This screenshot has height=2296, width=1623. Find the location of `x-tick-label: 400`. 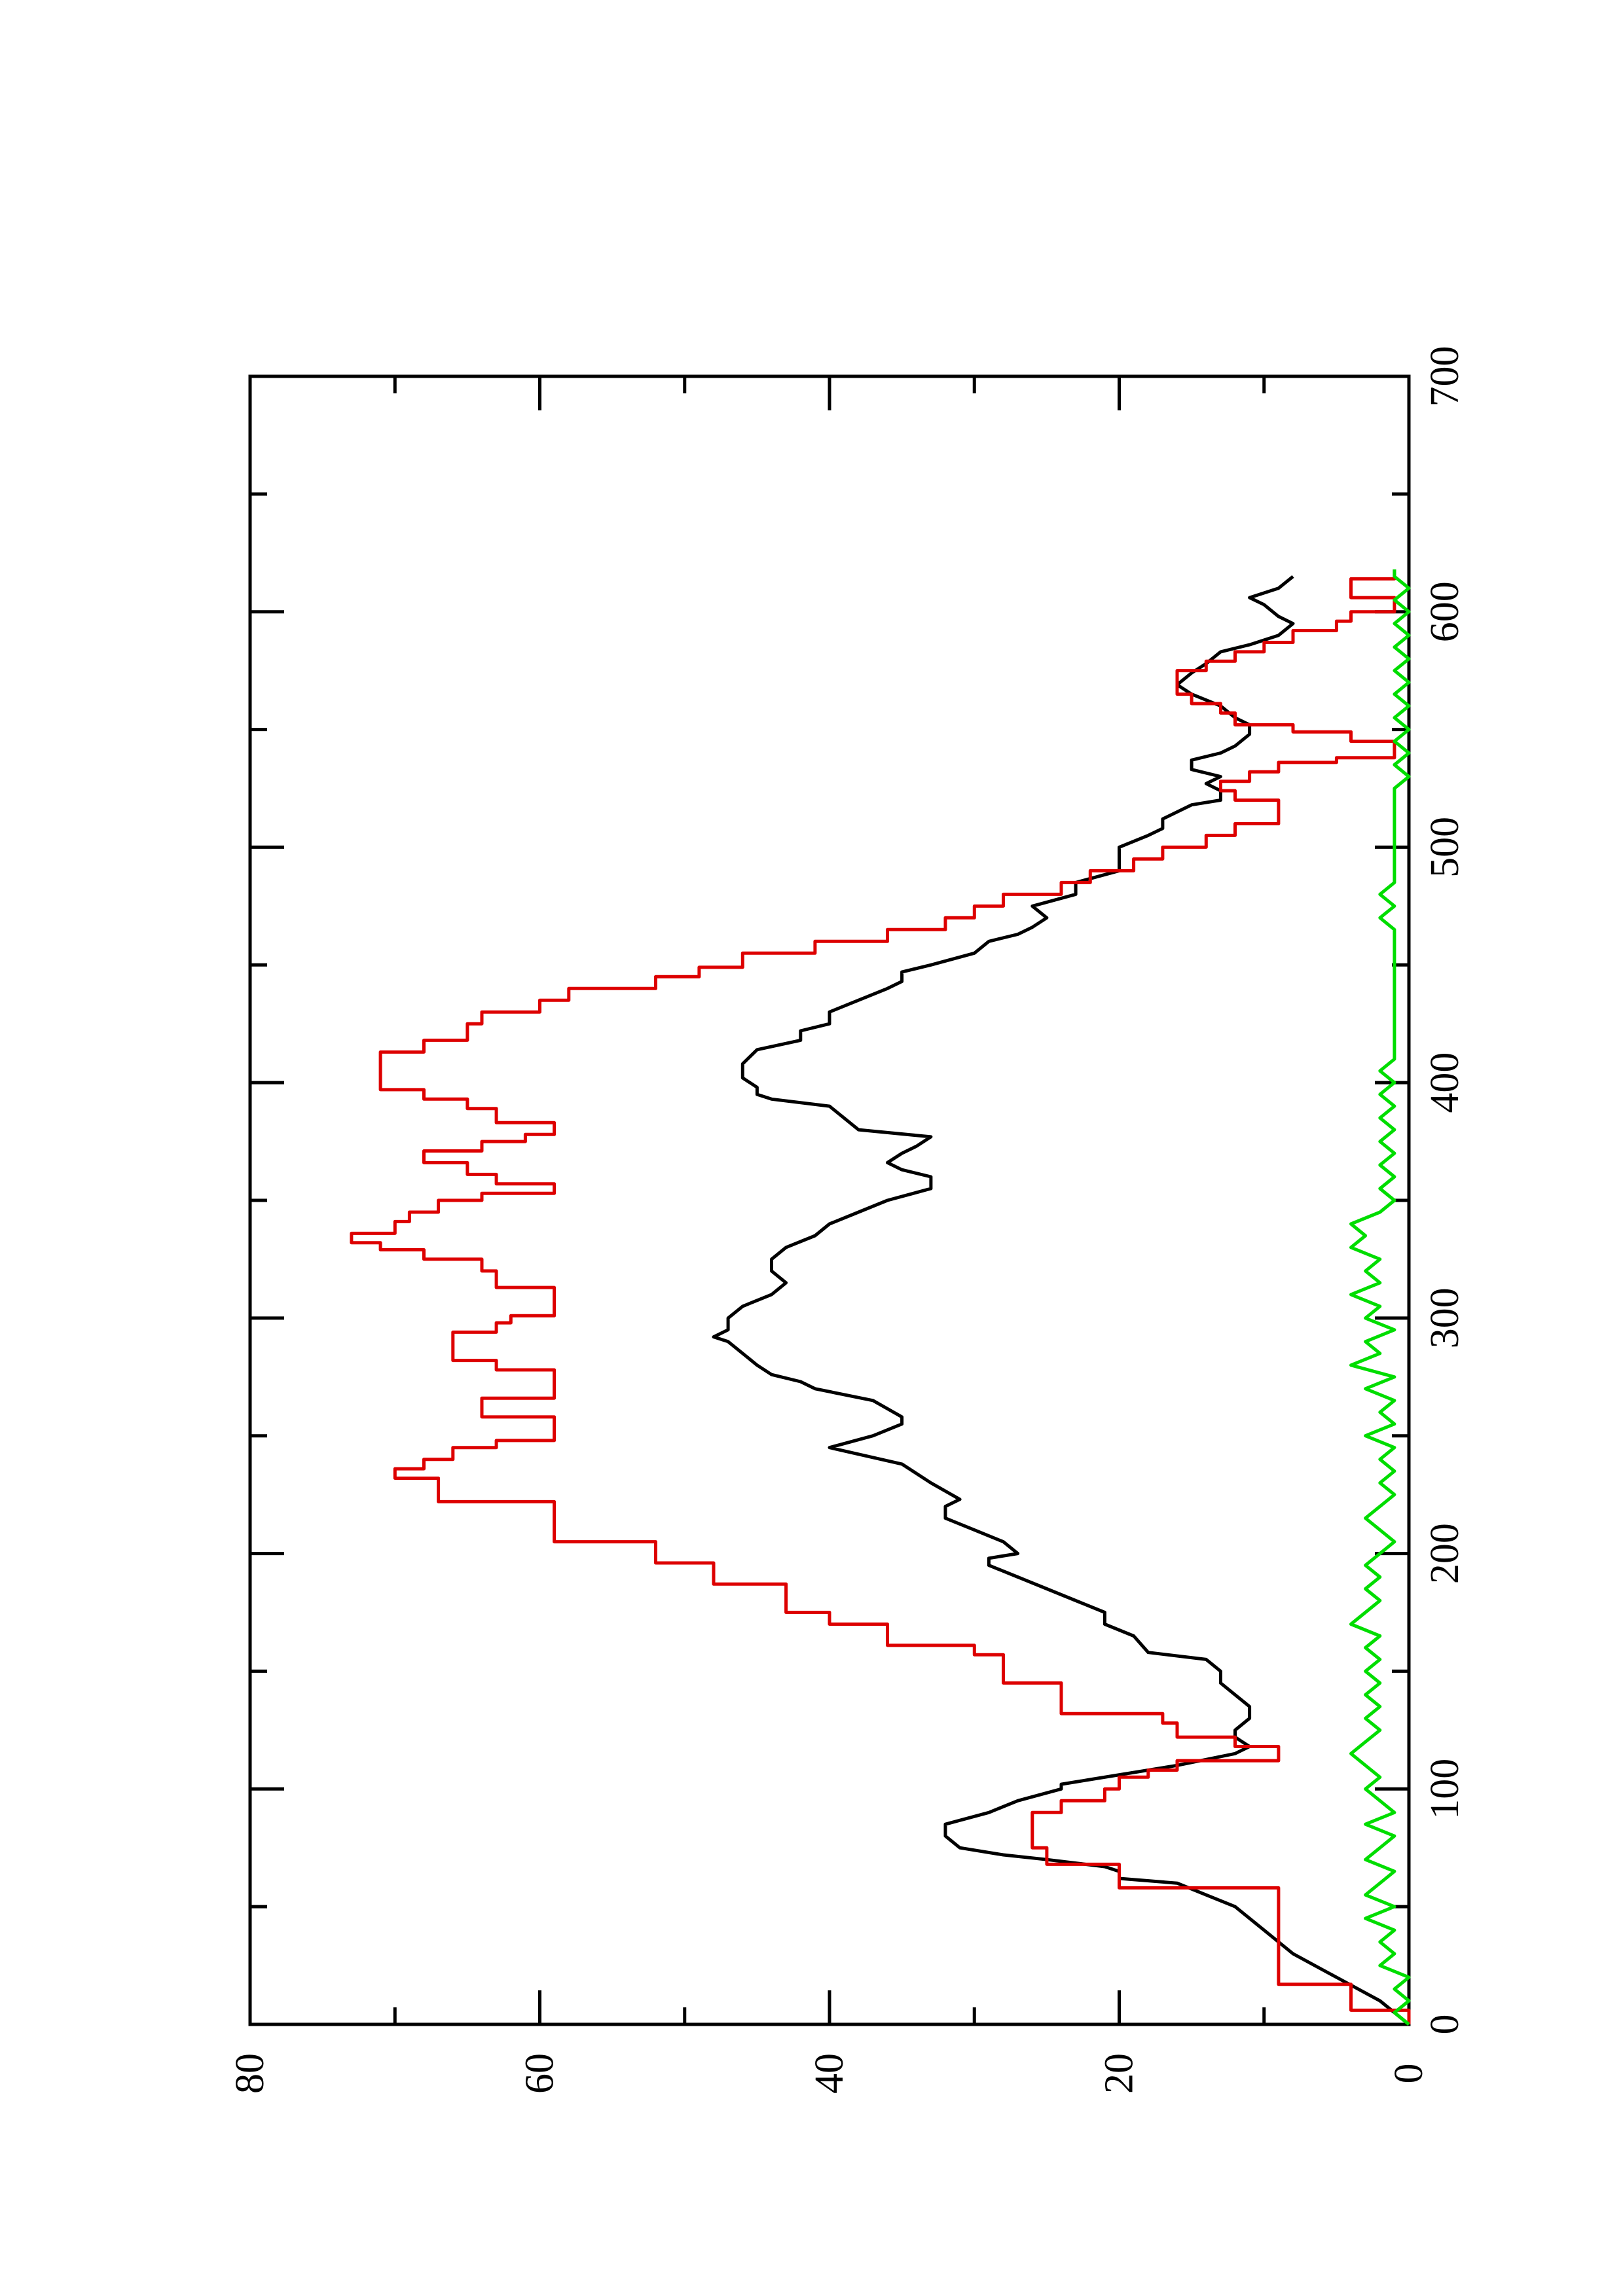

x-tick-label: 400 is located at coordinates (1445, 1082).